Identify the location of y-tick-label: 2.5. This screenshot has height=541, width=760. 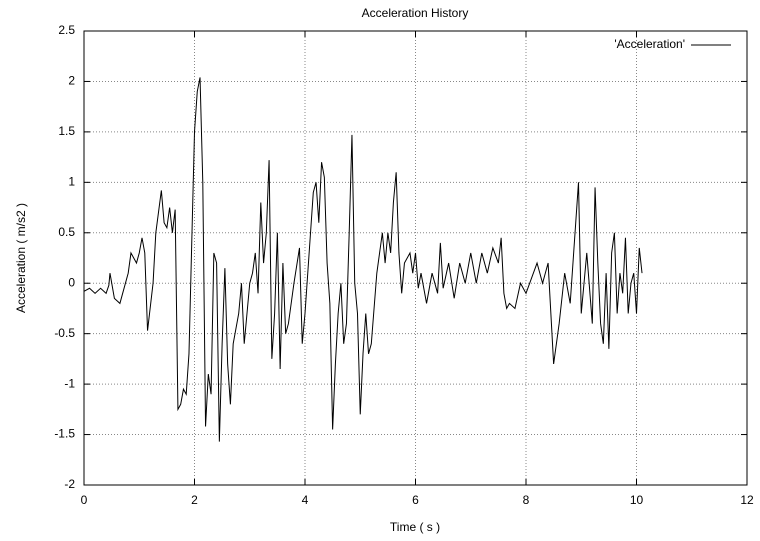
(66, 30).